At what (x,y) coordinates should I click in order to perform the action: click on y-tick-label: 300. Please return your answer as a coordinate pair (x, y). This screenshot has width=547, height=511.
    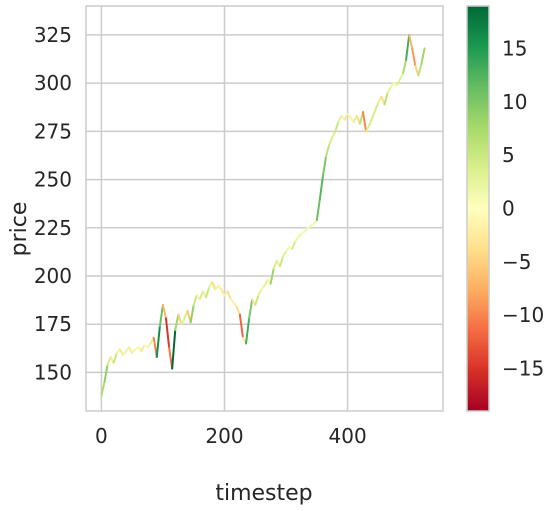
    Looking at the image, I should click on (53, 83).